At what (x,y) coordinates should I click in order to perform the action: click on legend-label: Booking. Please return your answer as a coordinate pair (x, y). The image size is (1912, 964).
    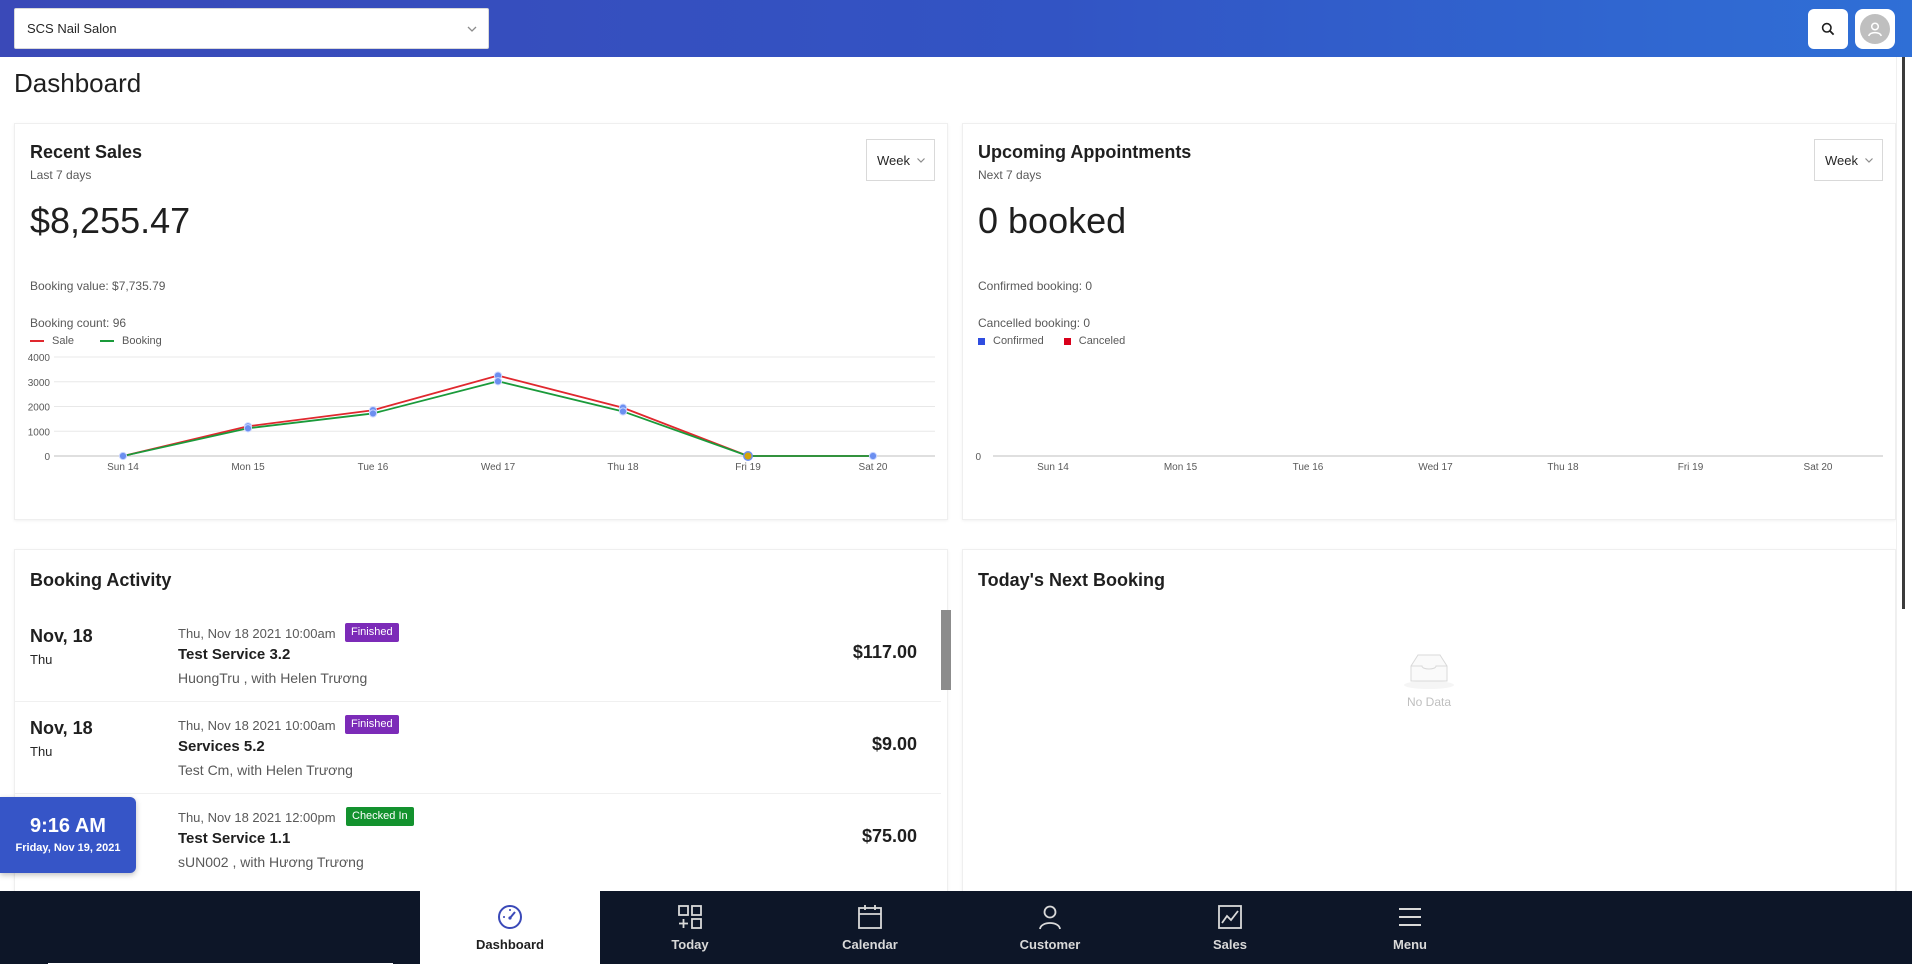
    Looking at the image, I should click on (142, 341).